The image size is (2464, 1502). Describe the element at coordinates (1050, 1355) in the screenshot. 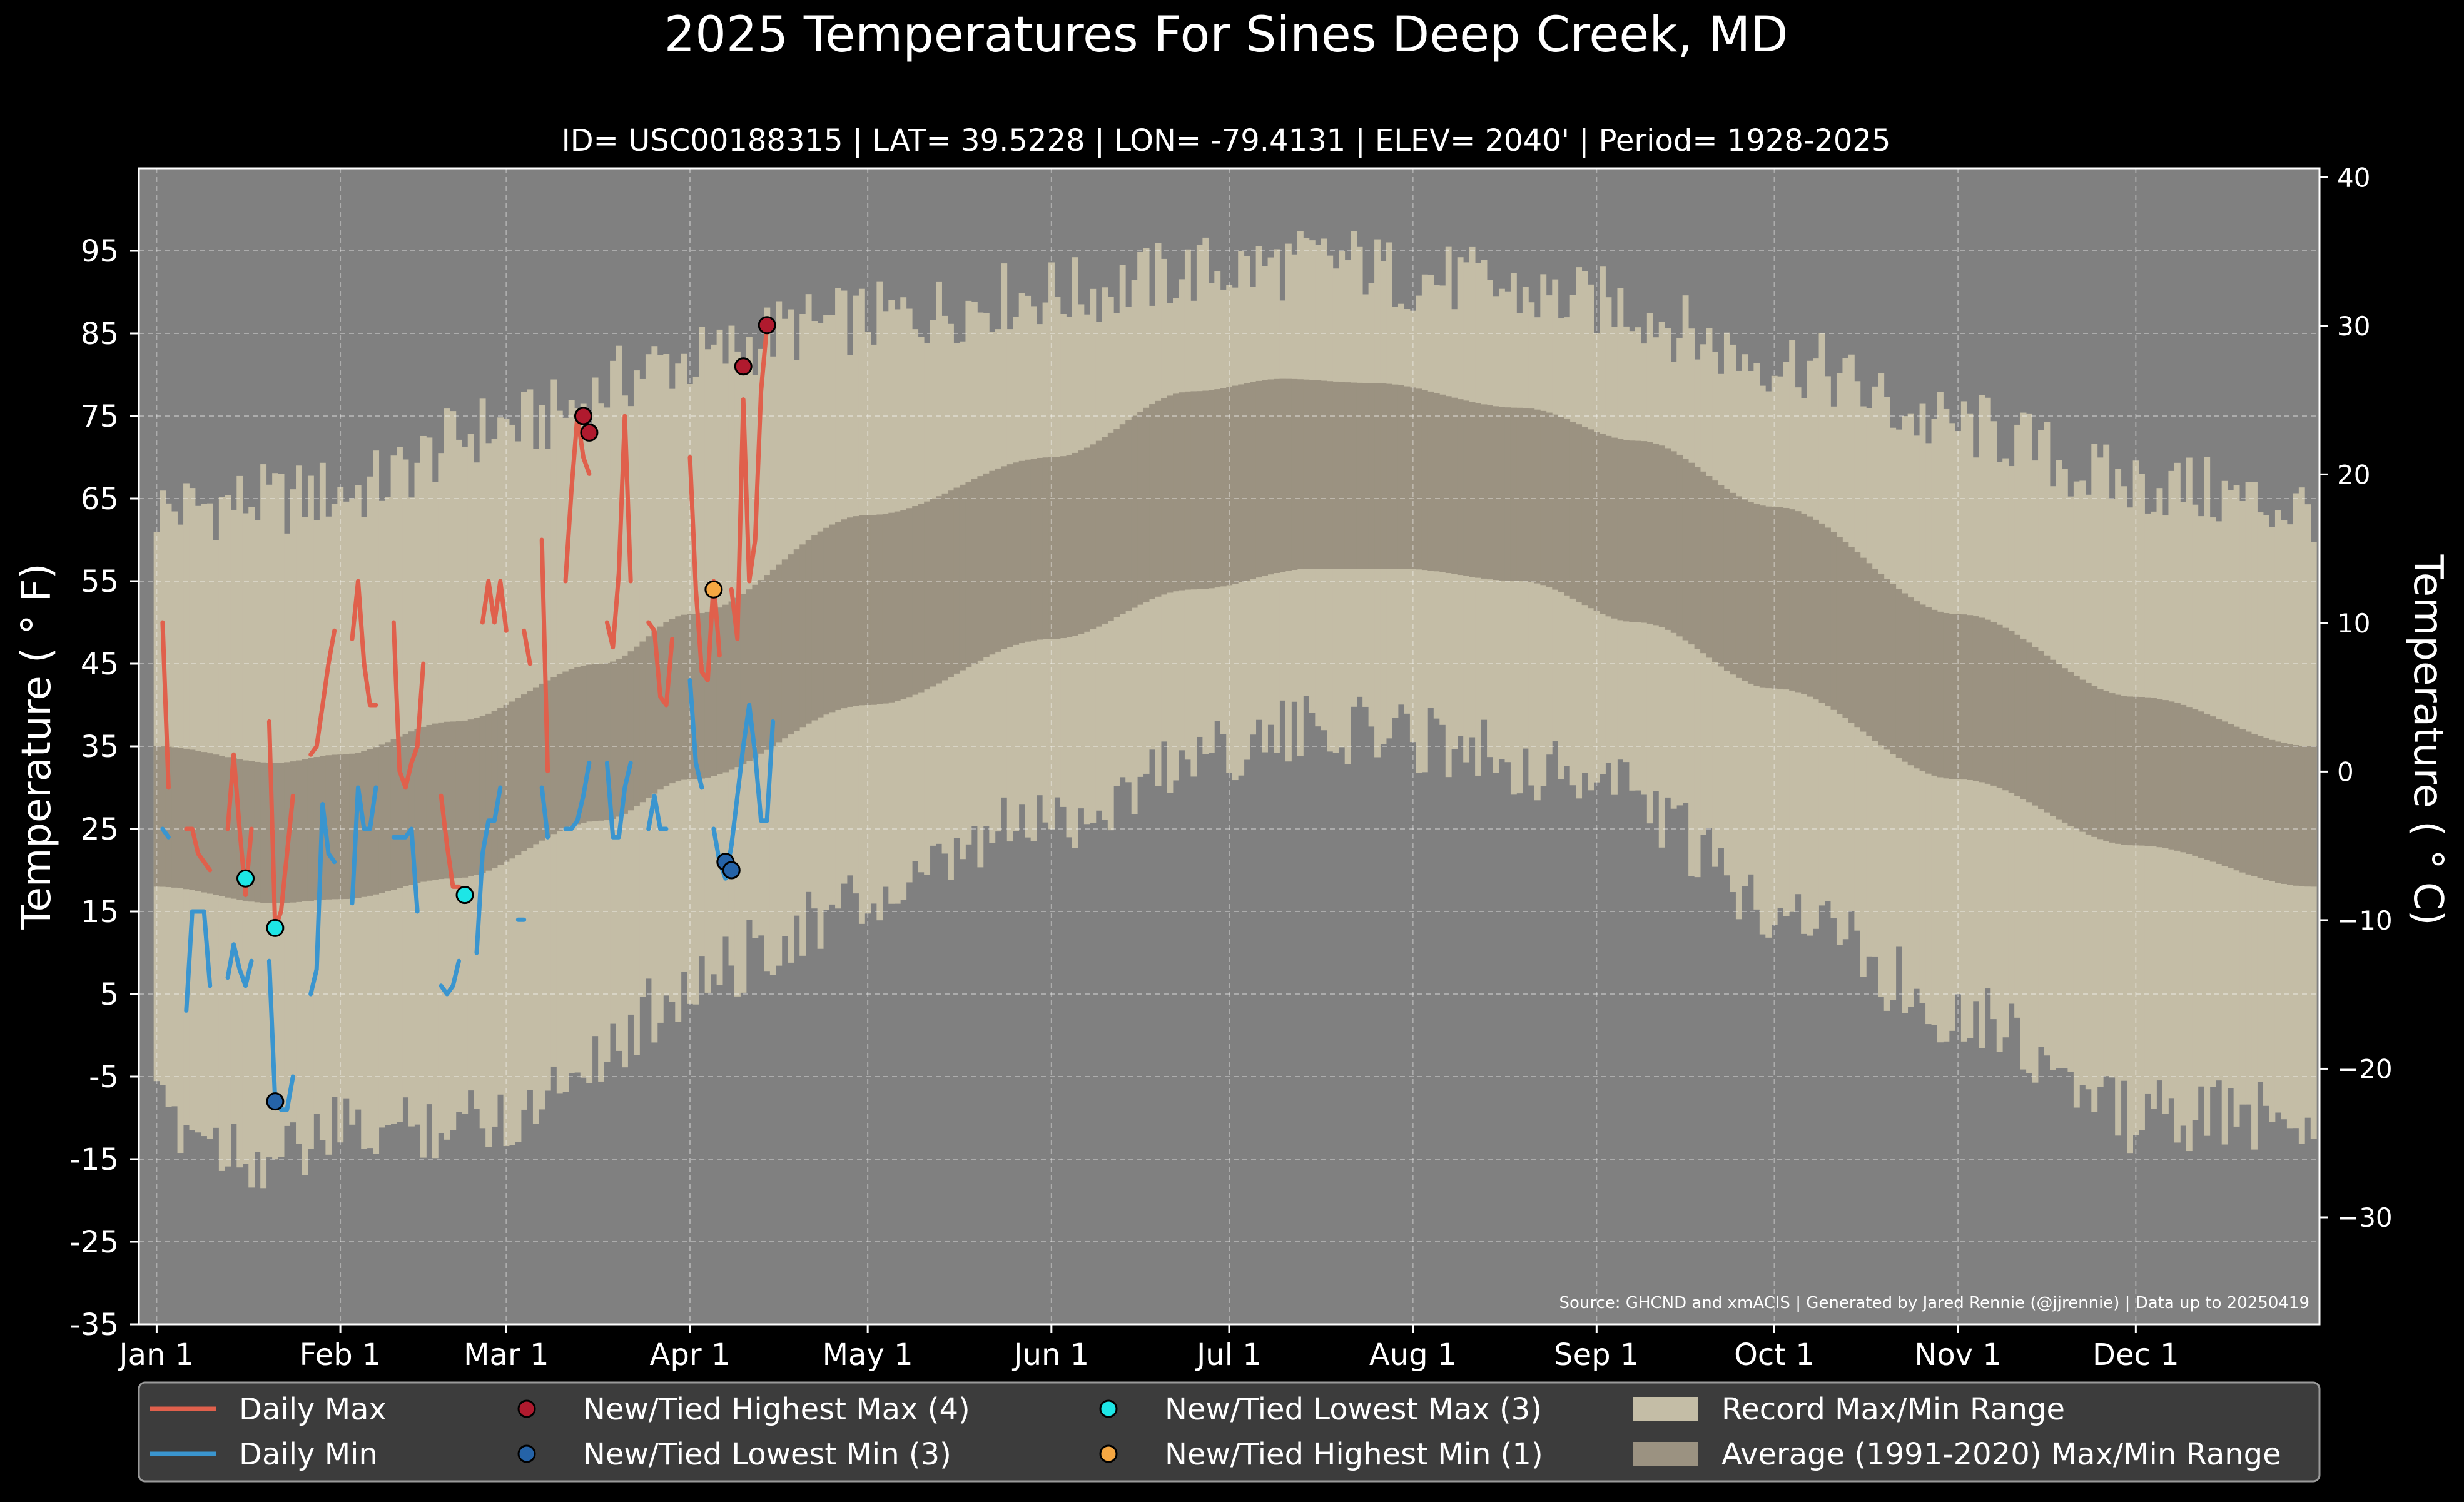

I see `x-tick-label: Jun 1` at that location.